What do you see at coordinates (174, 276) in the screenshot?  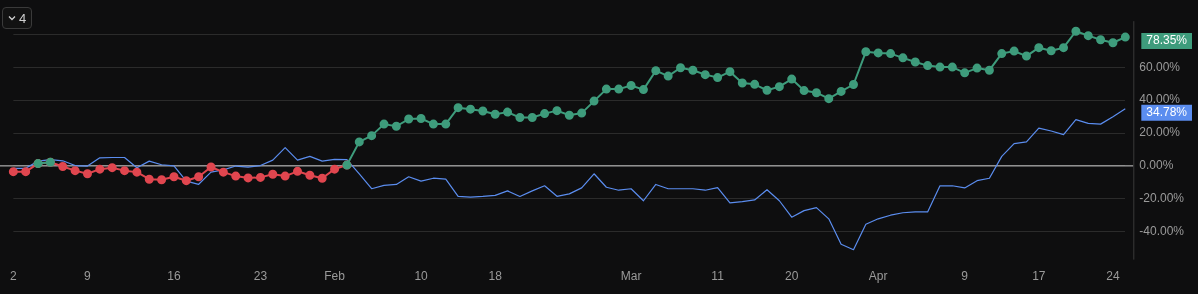 I see `x-tick-label: 16` at bounding box center [174, 276].